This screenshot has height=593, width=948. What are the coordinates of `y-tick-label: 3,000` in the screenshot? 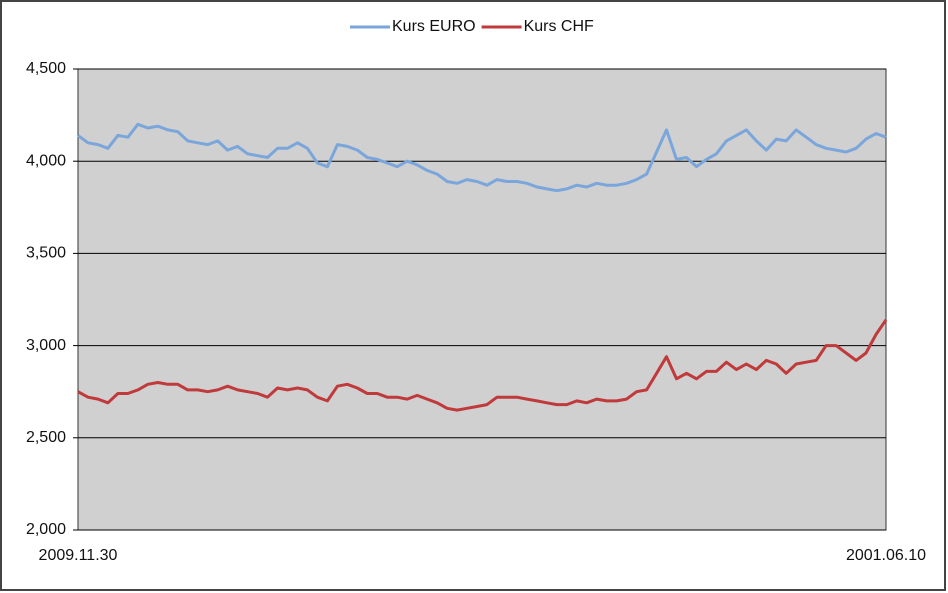 It's located at (46, 345).